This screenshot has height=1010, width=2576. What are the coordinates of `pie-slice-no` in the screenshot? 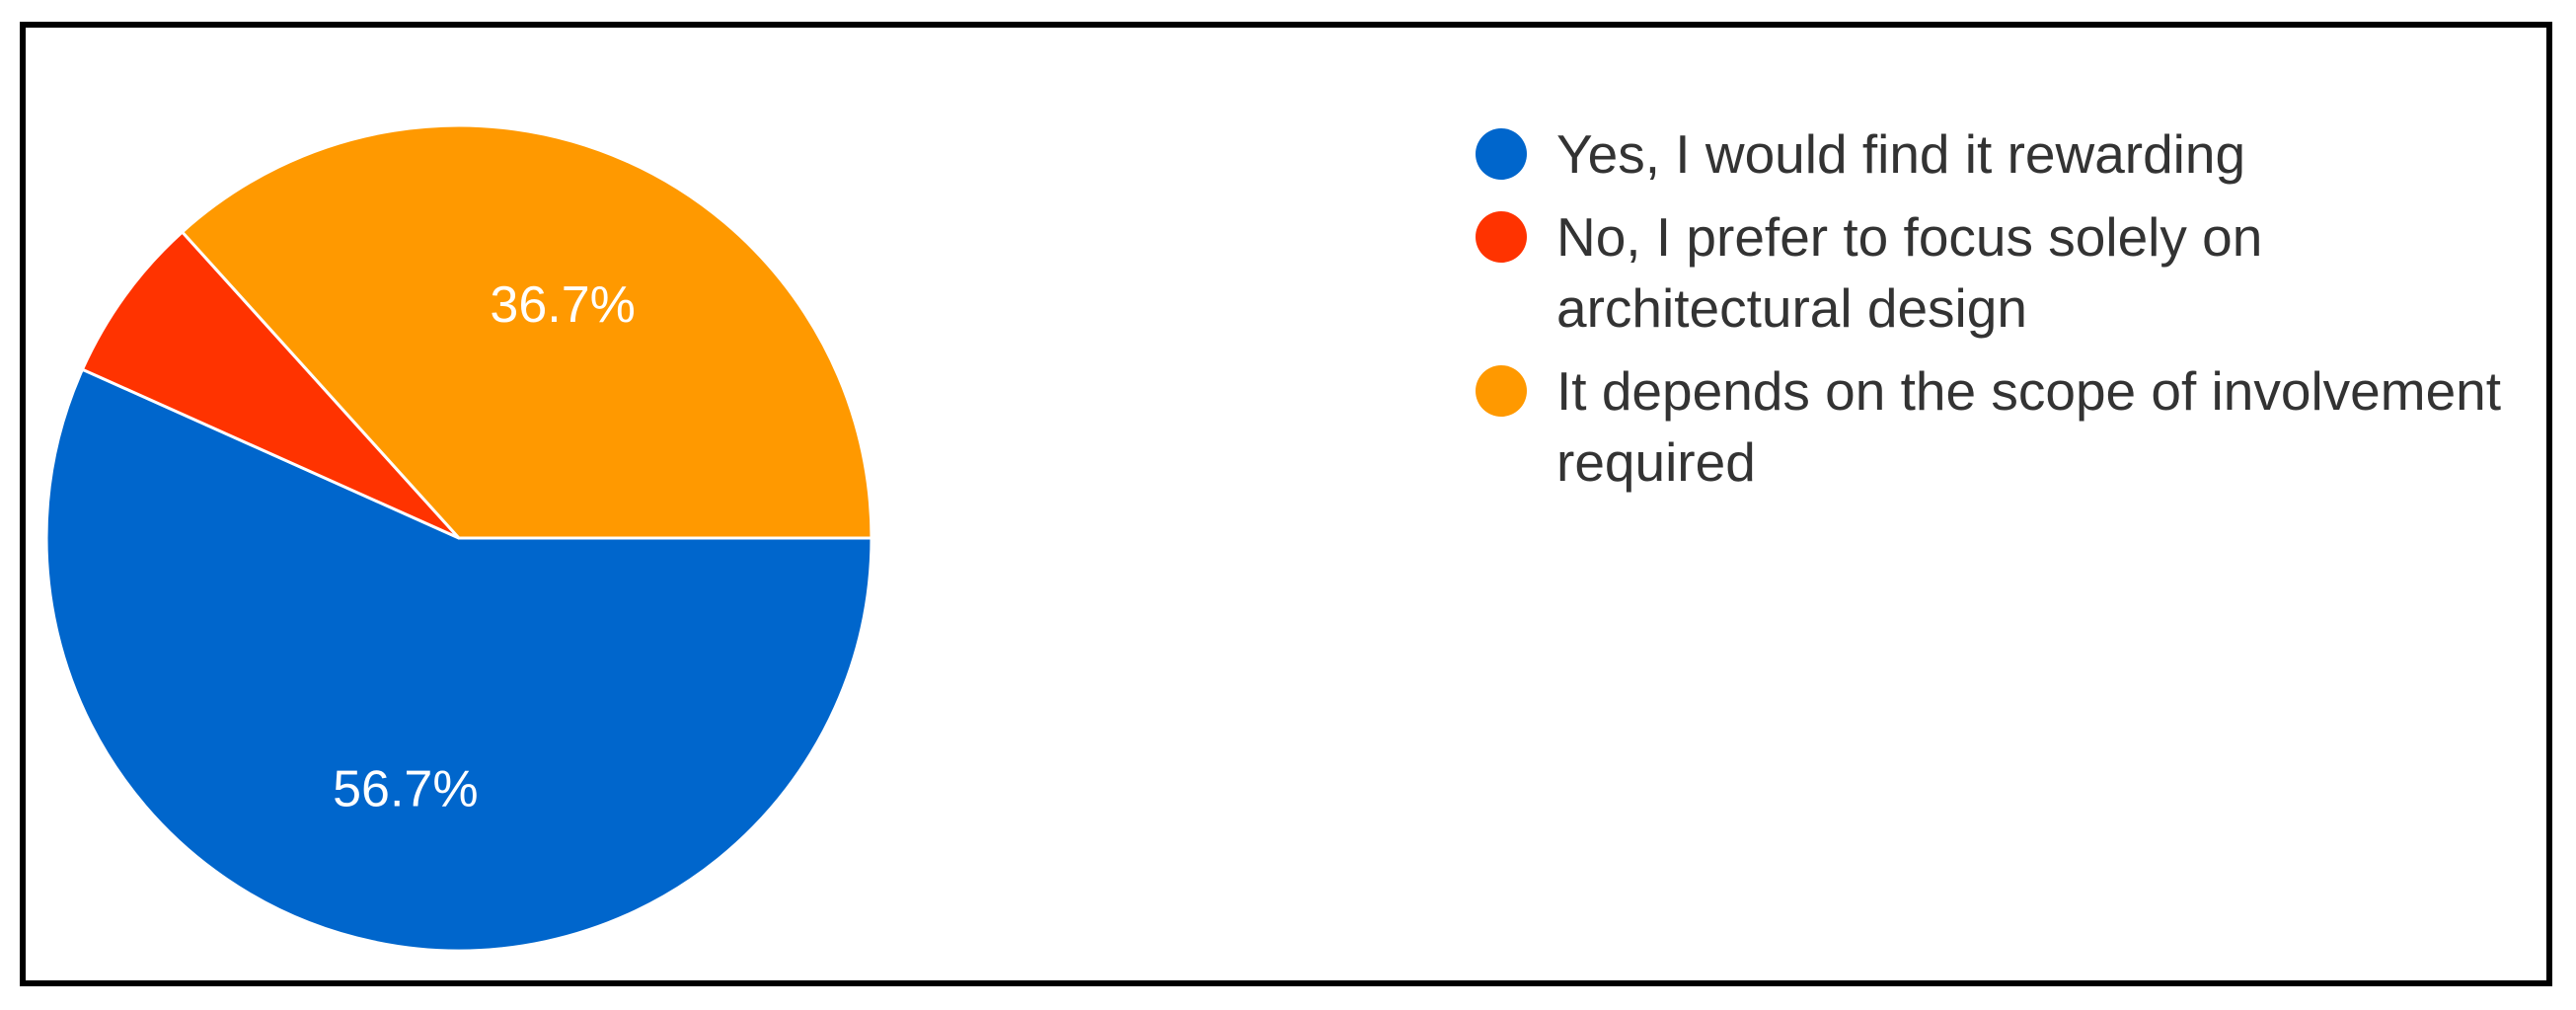 It's located at (270, 384).